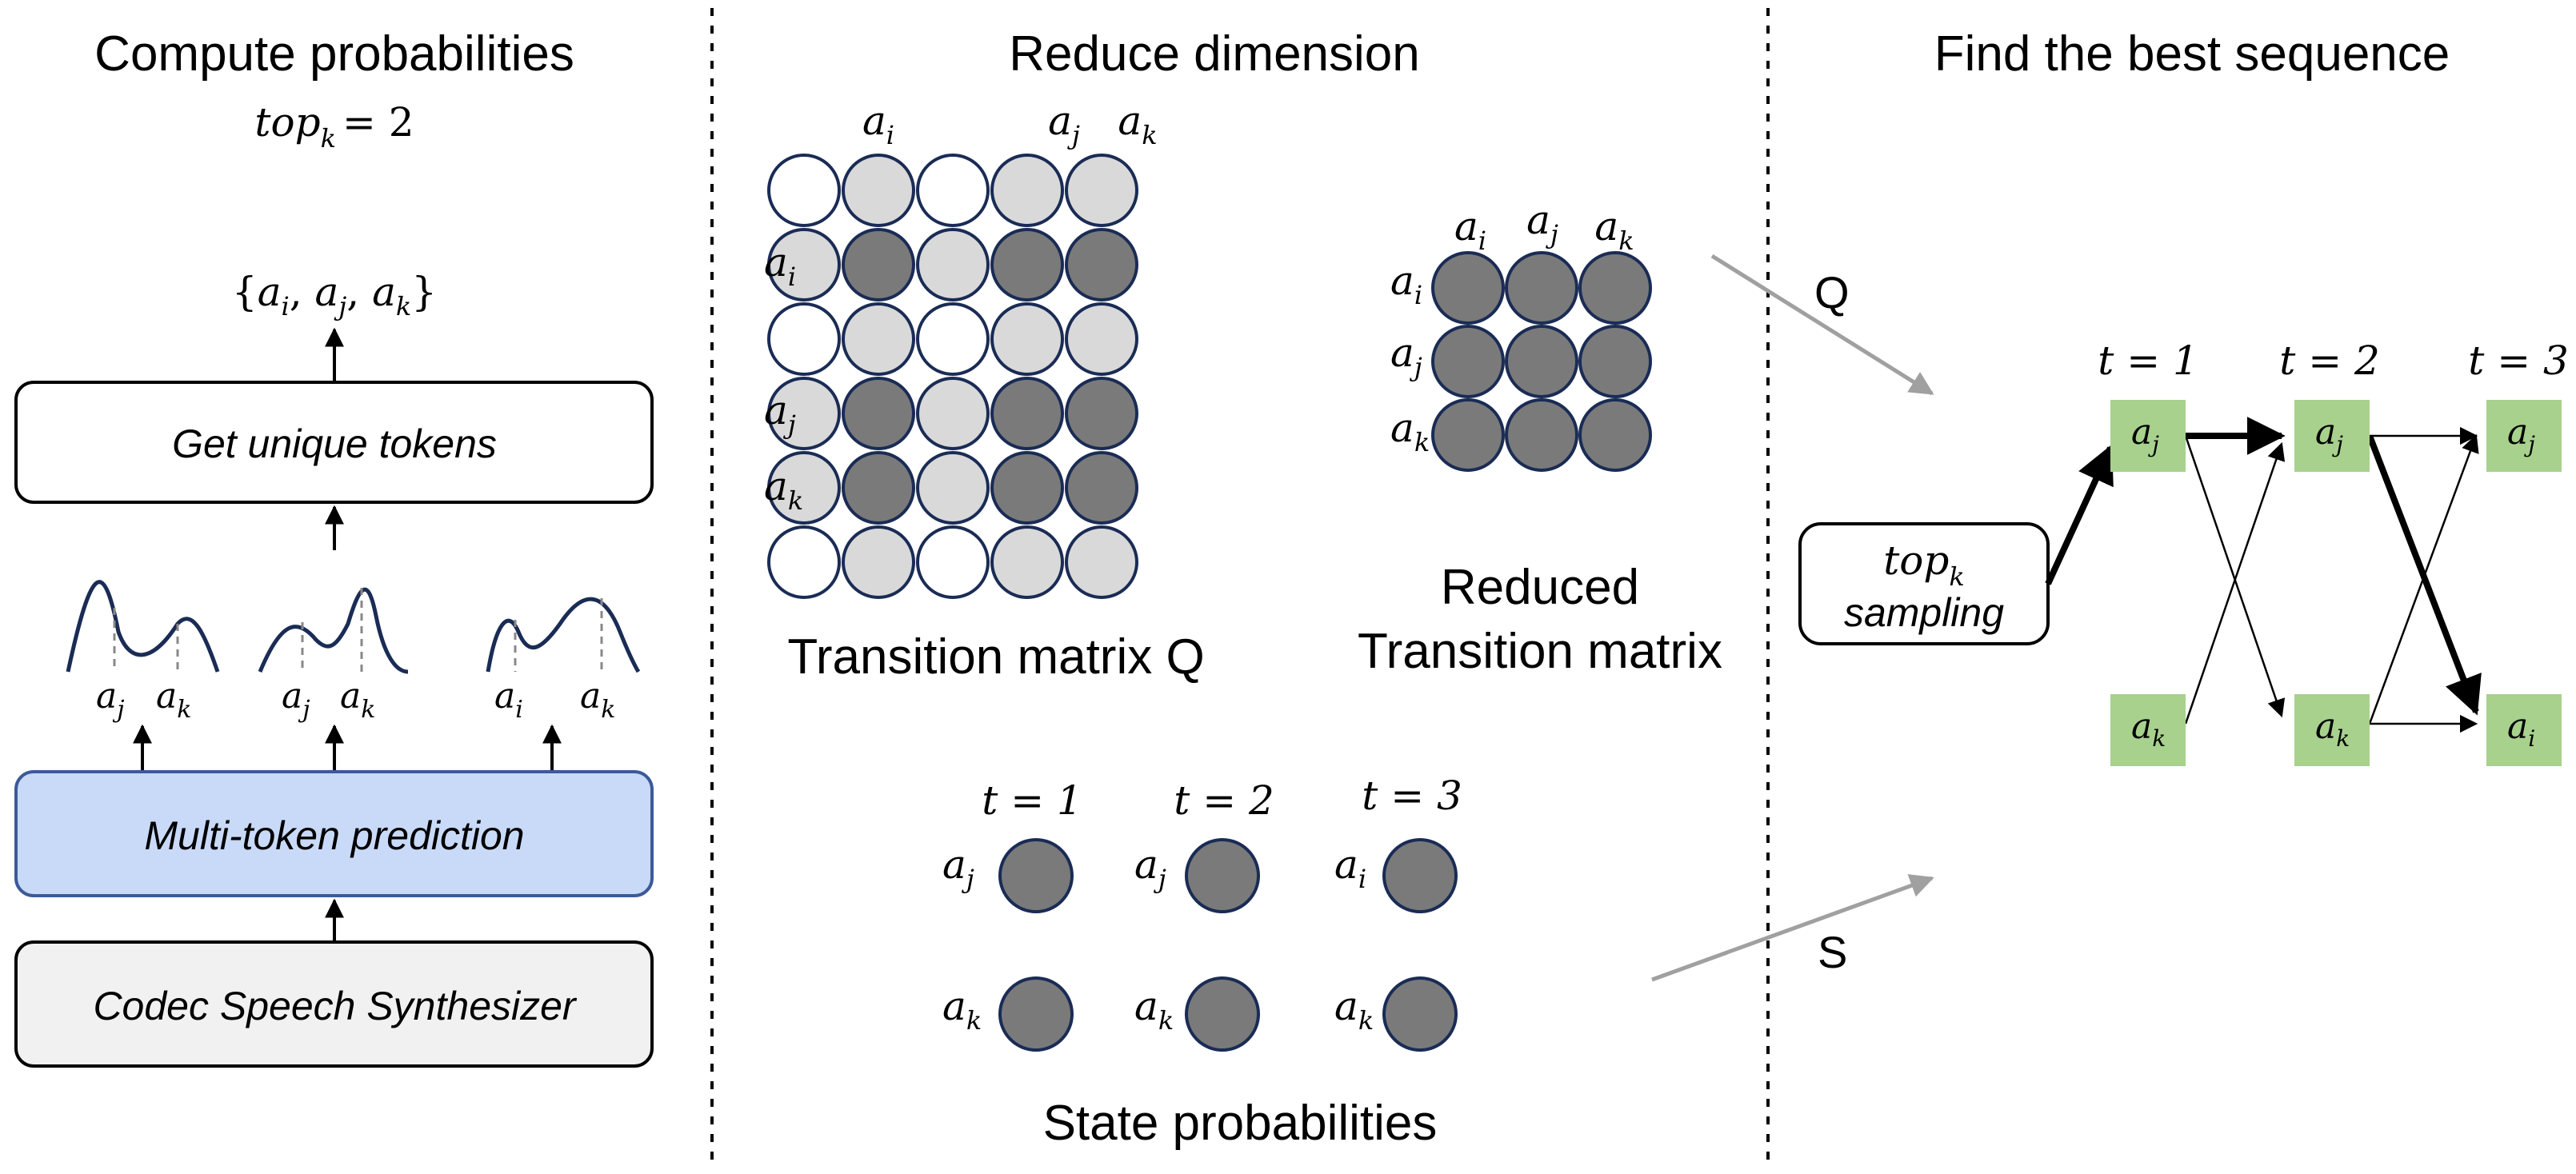 This screenshot has width=2576, height=1174. What do you see at coordinates (1792, 928) in the screenshot?
I see `s-input-arrow` at bounding box center [1792, 928].